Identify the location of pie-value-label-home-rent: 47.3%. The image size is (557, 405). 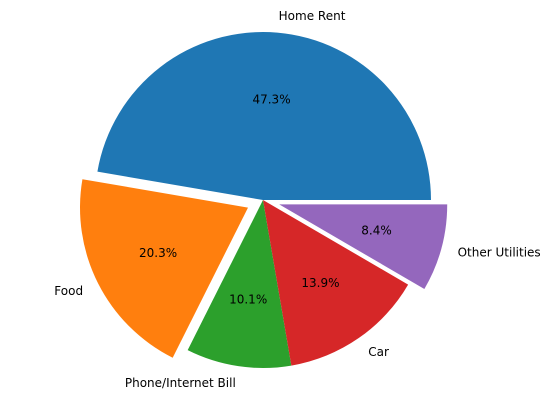
(271, 100).